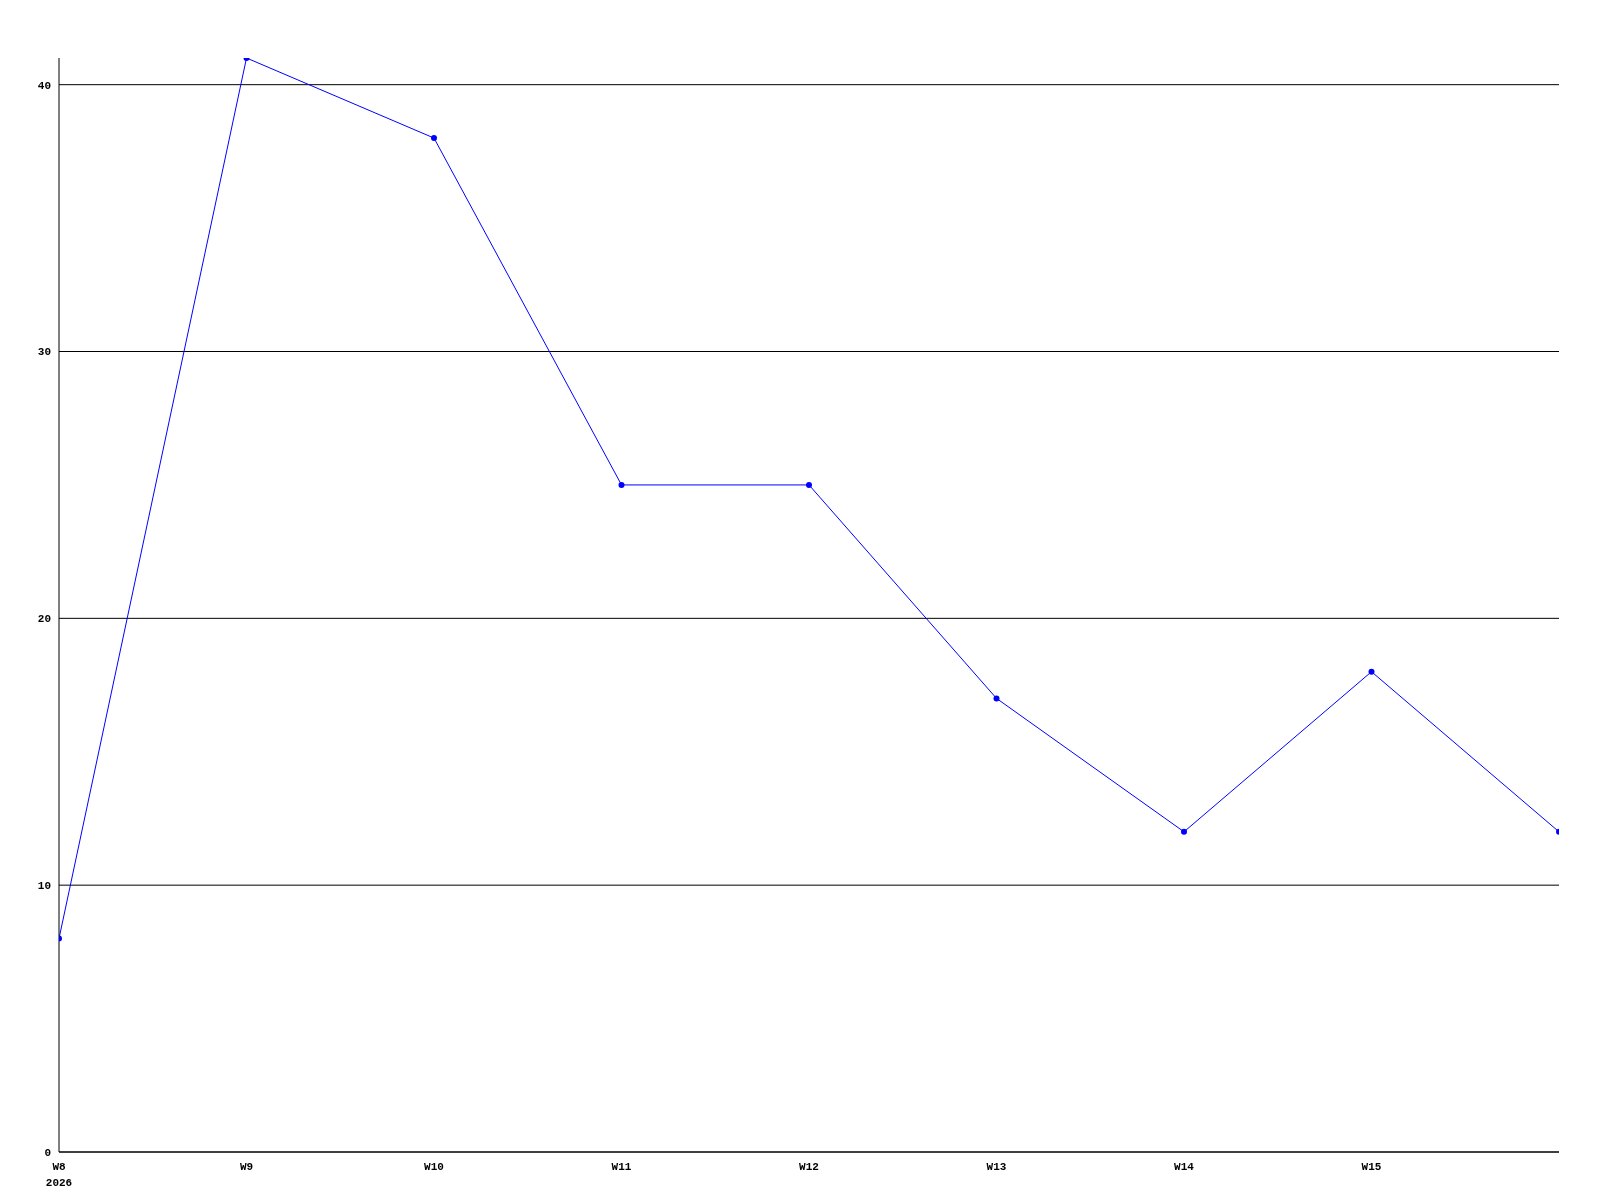 Image resolution: width=1600 pixels, height=1200 pixels. I want to click on x-tick-label: W15, so click(1371, 1167).